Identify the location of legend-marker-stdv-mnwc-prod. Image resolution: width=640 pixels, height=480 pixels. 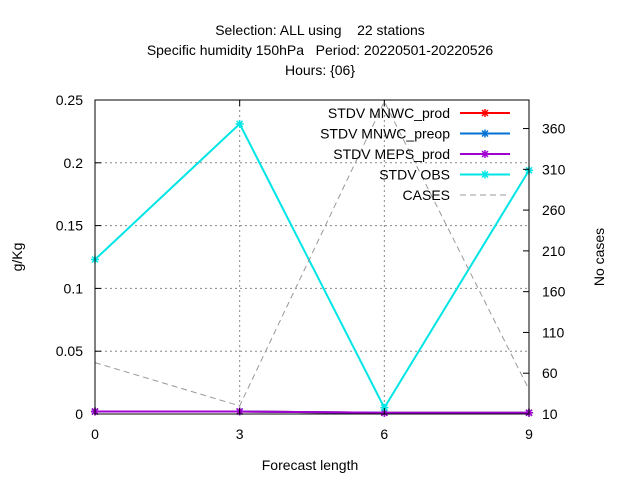
(485, 113).